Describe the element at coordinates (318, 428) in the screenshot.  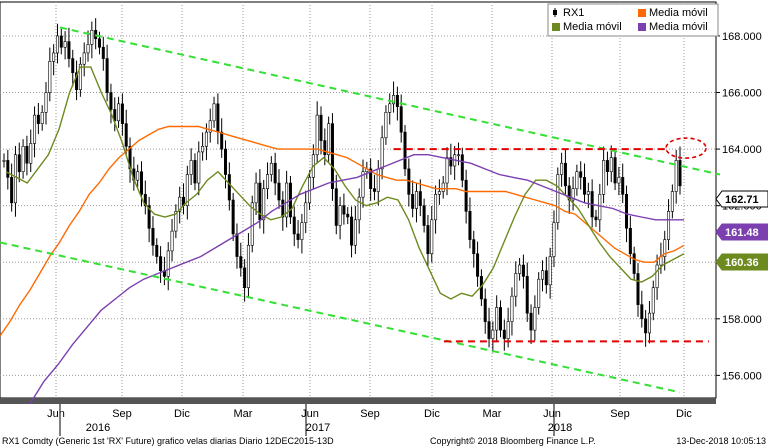
I see `x-year-label: 2017` at that location.